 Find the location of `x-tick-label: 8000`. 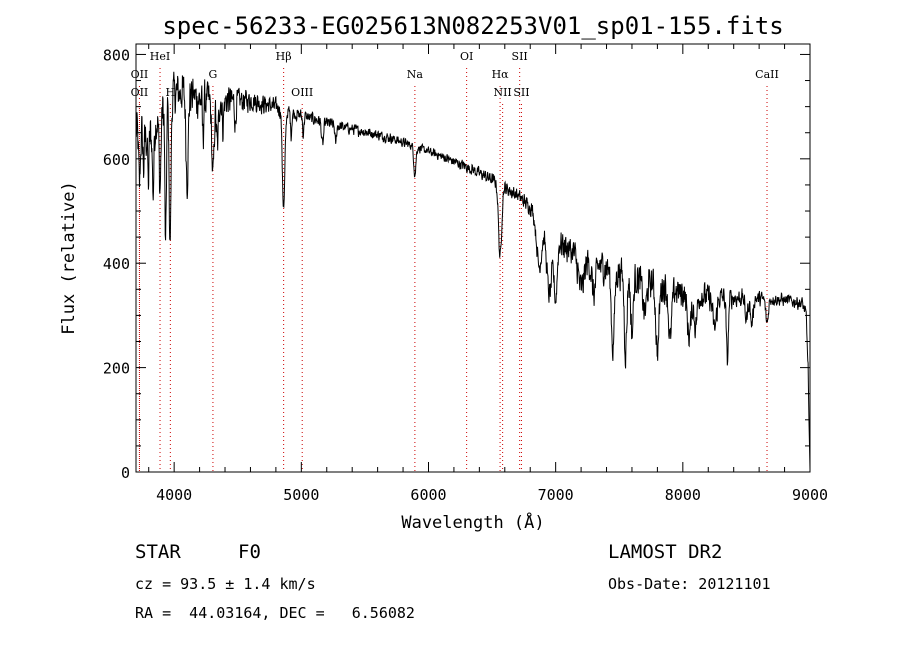

x-tick-label: 8000 is located at coordinates (683, 495).